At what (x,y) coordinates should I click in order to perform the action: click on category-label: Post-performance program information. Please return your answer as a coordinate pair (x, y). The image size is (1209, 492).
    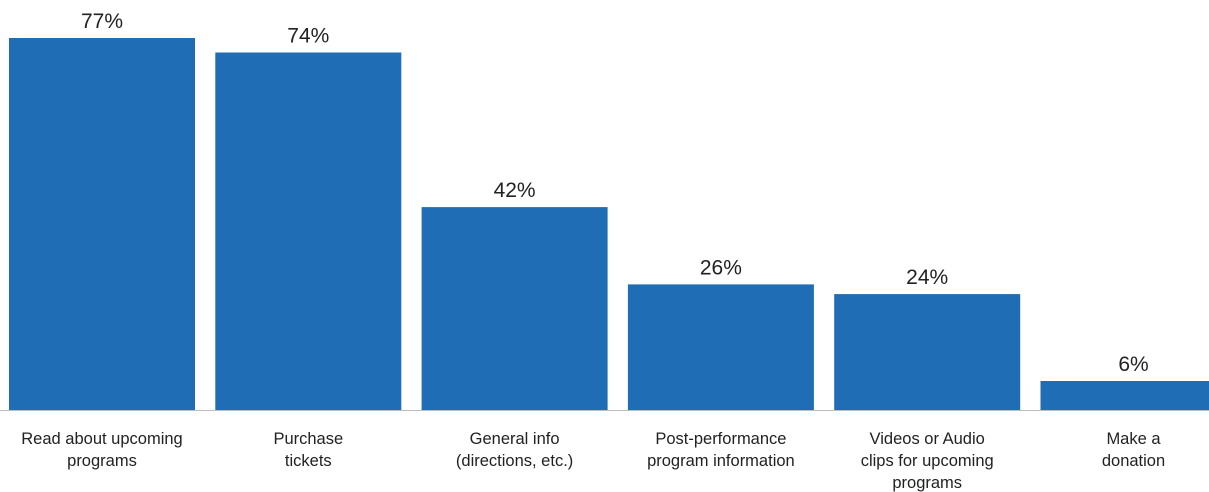
    Looking at the image, I should click on (721, 450).